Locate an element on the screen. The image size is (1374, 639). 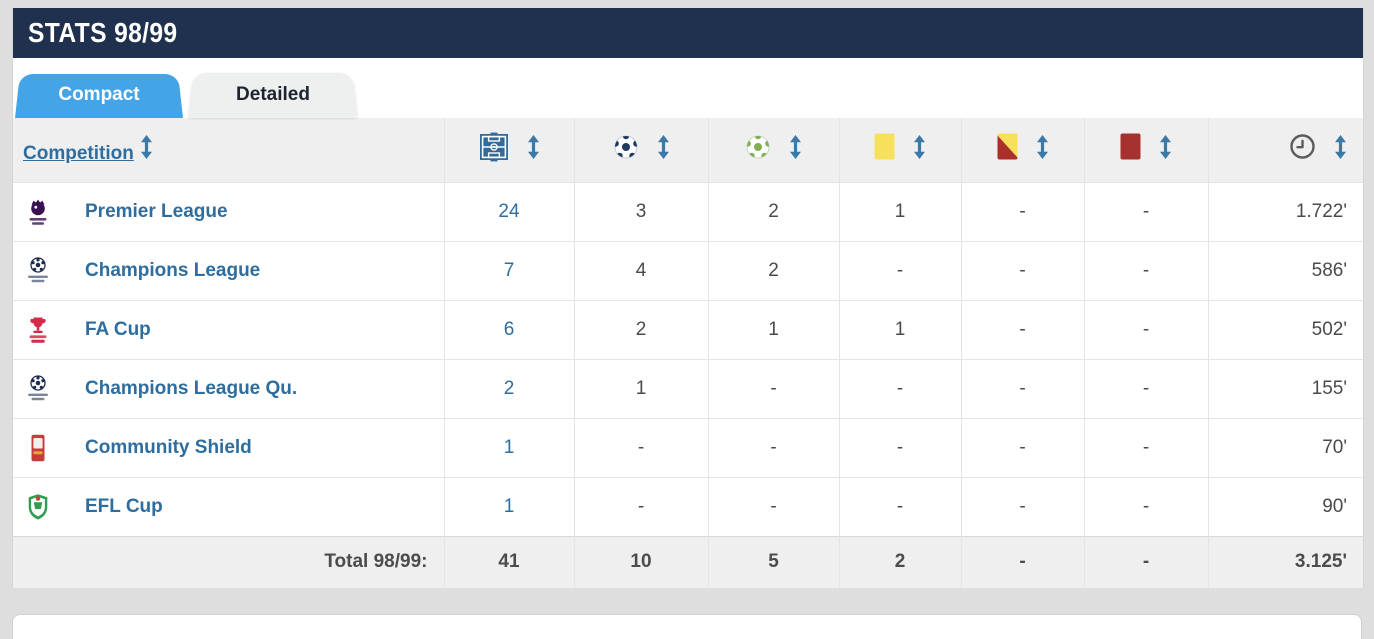
next-section-panel is located at coordinates (687, 626).